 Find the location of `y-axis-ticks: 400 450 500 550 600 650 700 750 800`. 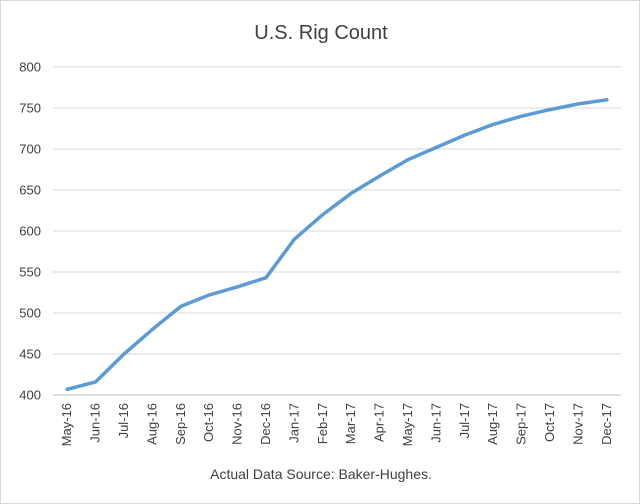

y-axis-ticks: 400 450 500 550 600 650 700 750 800 is located at coordinates (30, 231).